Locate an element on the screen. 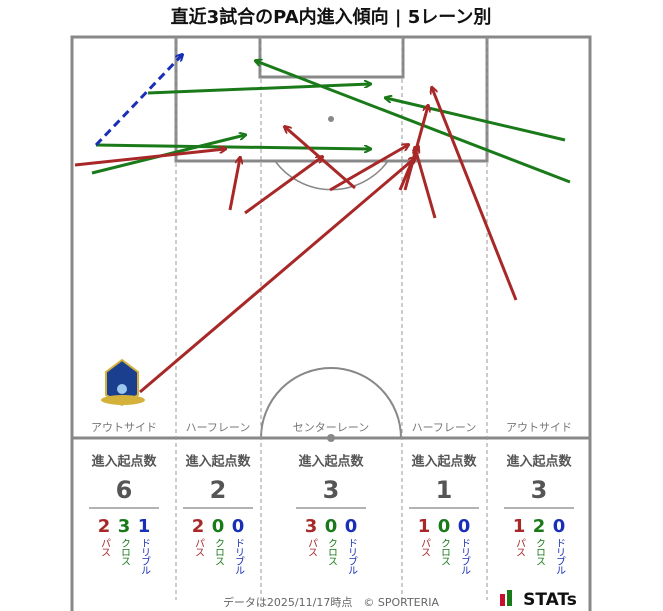 Image resolution: width=663 pixels, height=611 pixels. cross-count: 2 is located at coordinates (539, 526).